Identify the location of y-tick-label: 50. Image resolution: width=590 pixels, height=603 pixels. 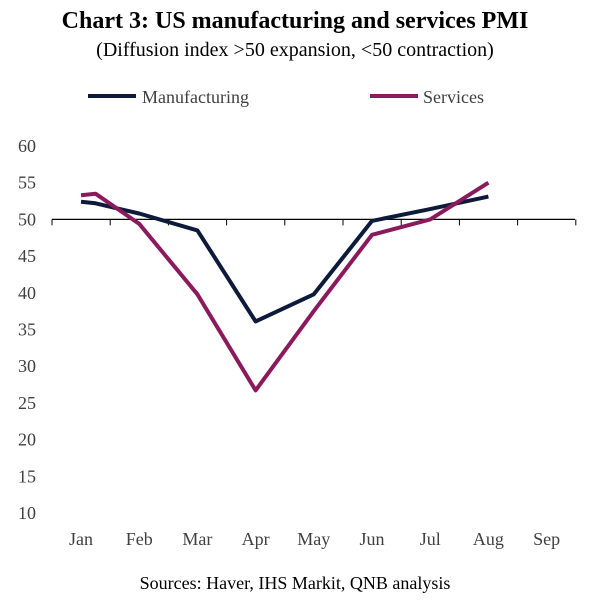
(27, 219).